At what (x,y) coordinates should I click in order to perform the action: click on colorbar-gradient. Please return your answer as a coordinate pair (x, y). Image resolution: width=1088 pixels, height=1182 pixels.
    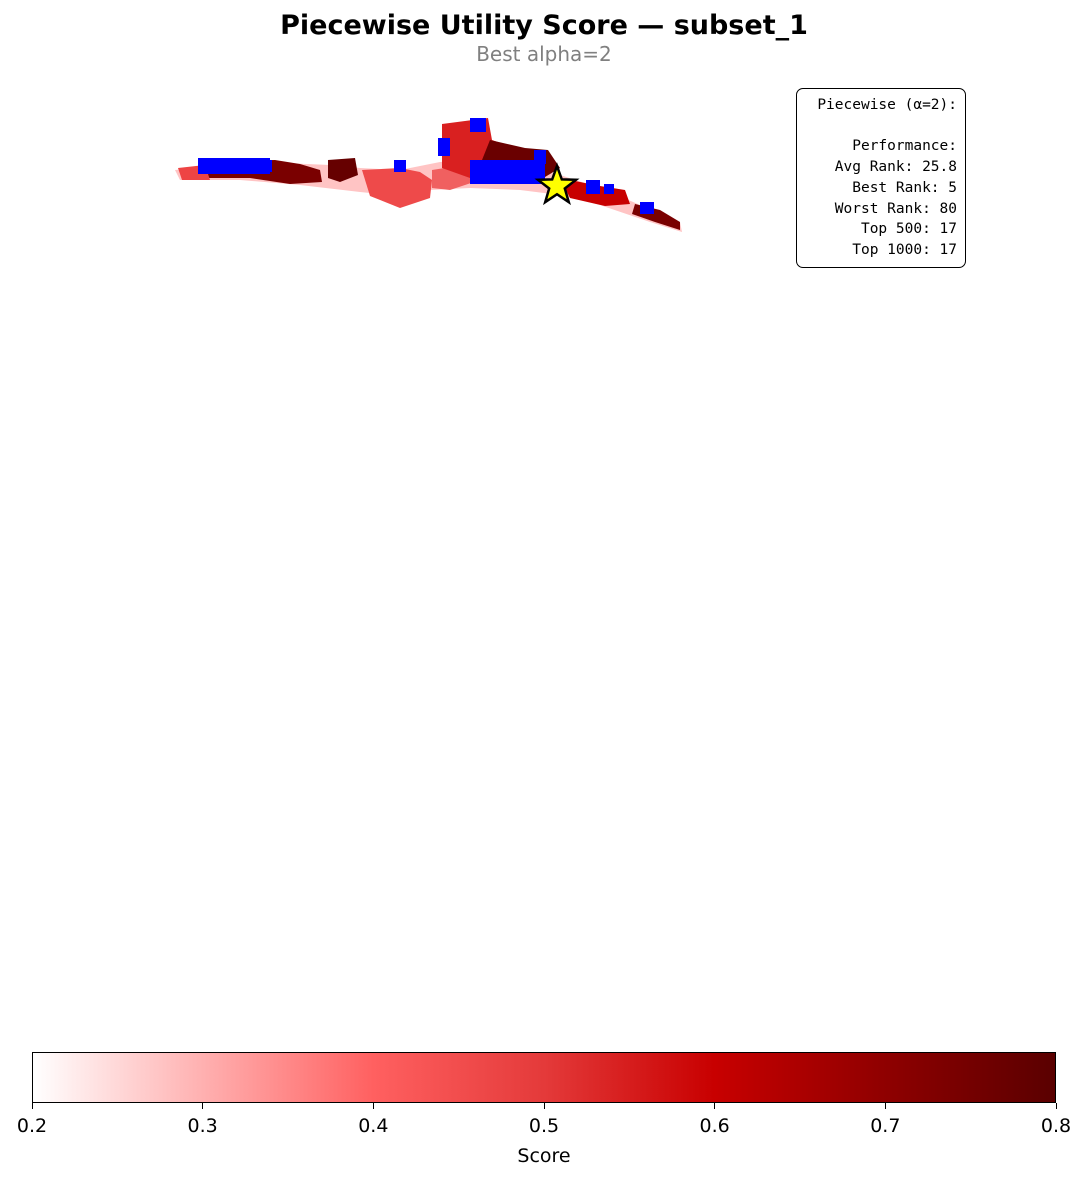
    Looking at the image, I should click on (544, 1077).